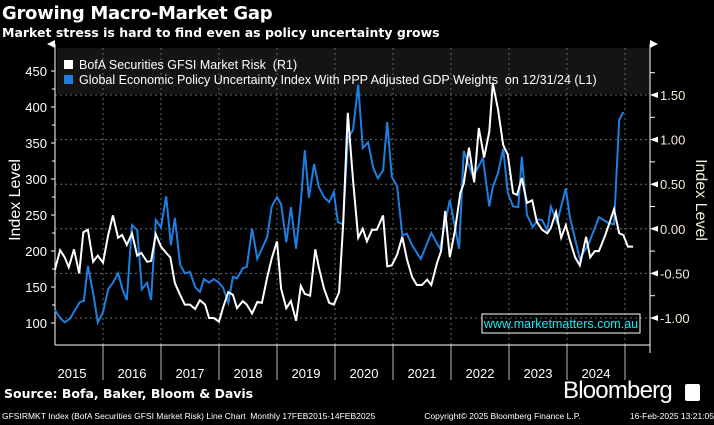 The width and height of the screenshot is (714, 425). What do you see at coordinates (68, 79) in the screenshot?
I see `legend-swatch-epu` at bounding box center [68, 79].